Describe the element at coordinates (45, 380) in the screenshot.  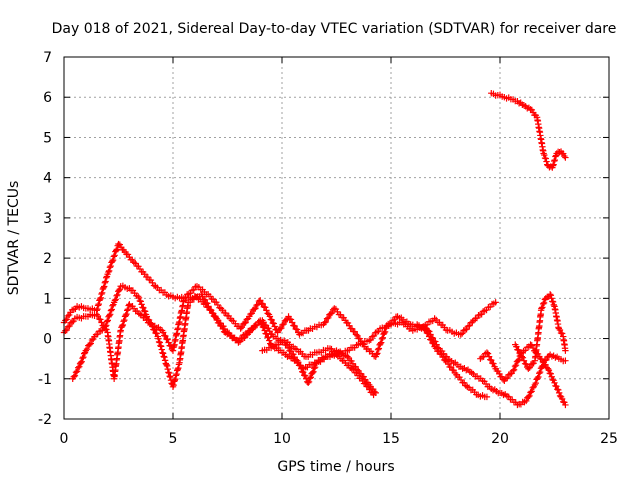
I see `y-tick-label: -1` at that location.